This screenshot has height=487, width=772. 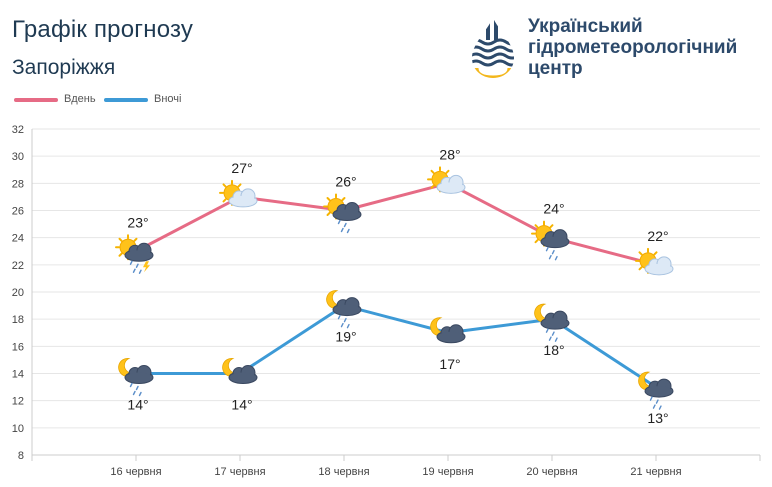 What do you see at coordinates (493, 48) in the screenshot?
I see `drop-logo-icon` at bounding box center [493, 48].